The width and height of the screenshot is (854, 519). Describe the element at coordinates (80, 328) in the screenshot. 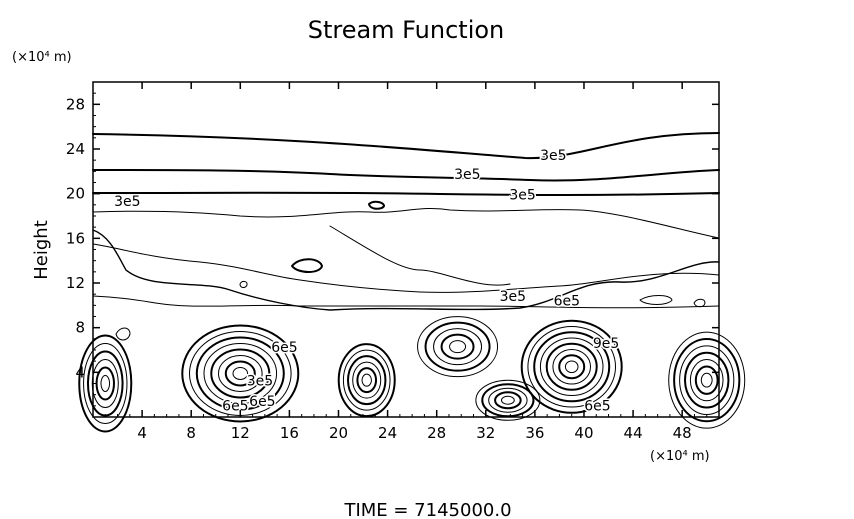

I see `y-tick-label: 8` at that location.